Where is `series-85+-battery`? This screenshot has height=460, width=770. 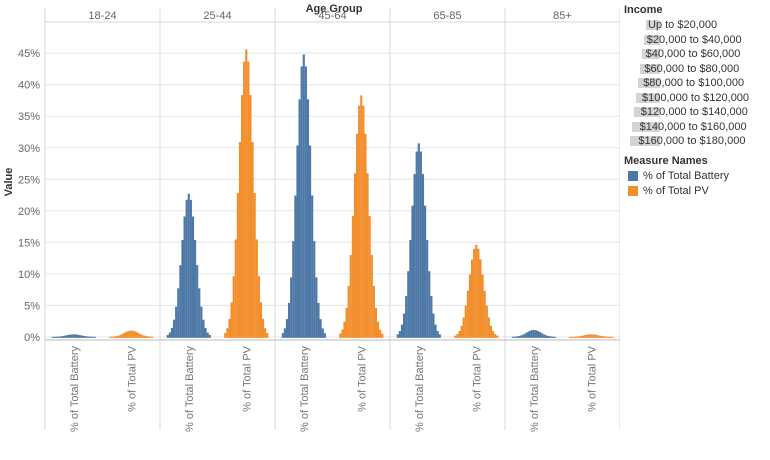 series-85+-battery is located at coordinates (533, 333).